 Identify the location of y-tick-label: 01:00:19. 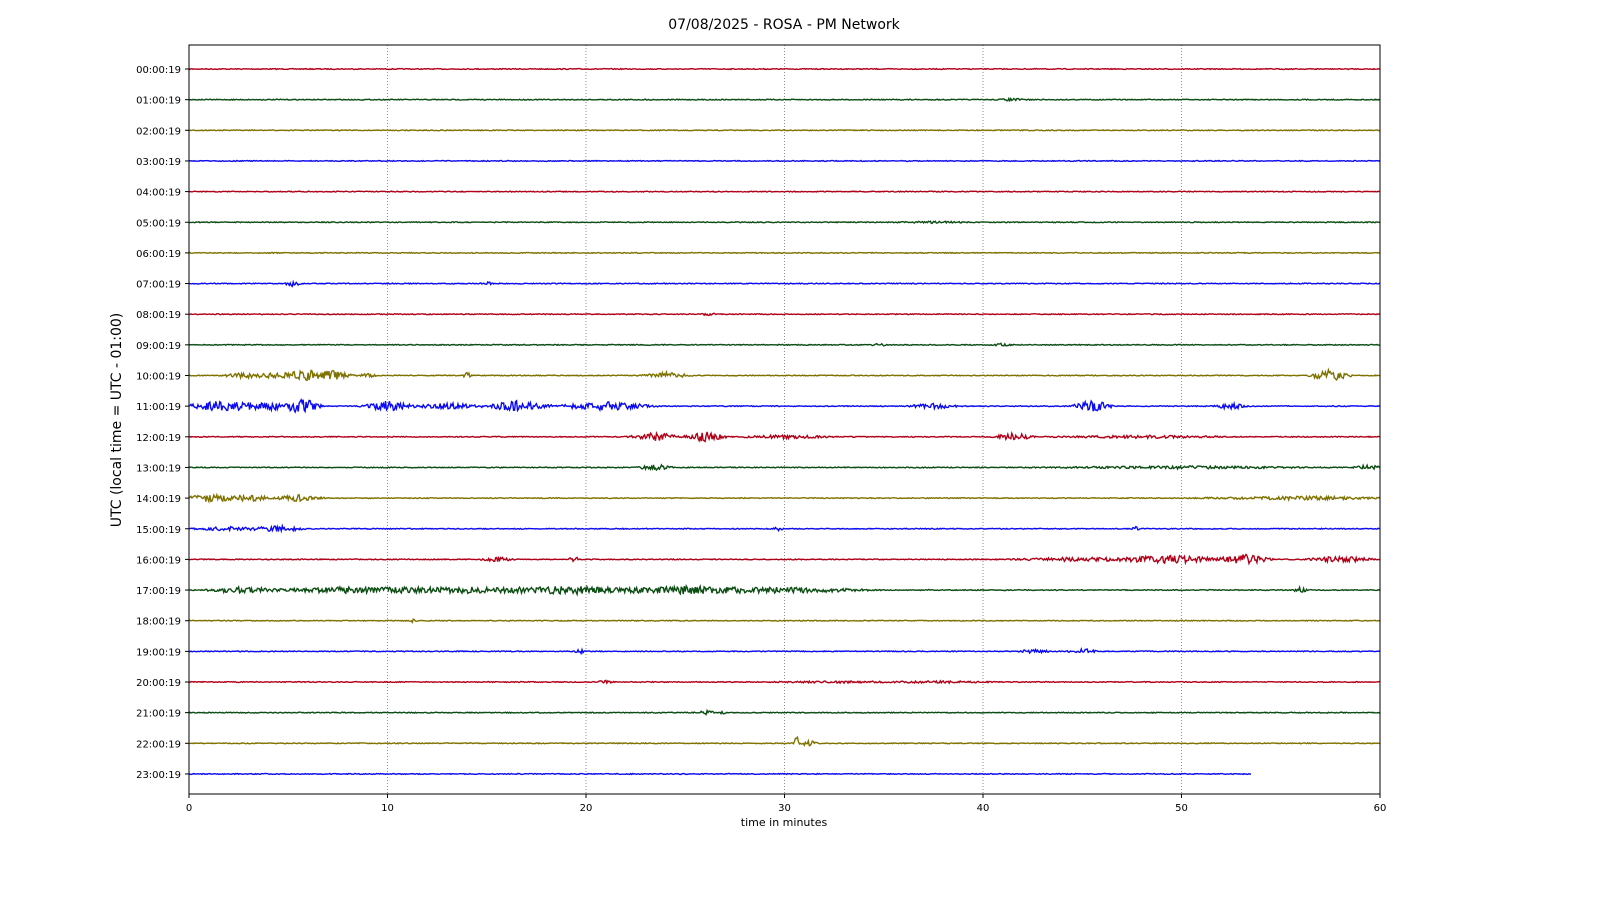
(158, 101).